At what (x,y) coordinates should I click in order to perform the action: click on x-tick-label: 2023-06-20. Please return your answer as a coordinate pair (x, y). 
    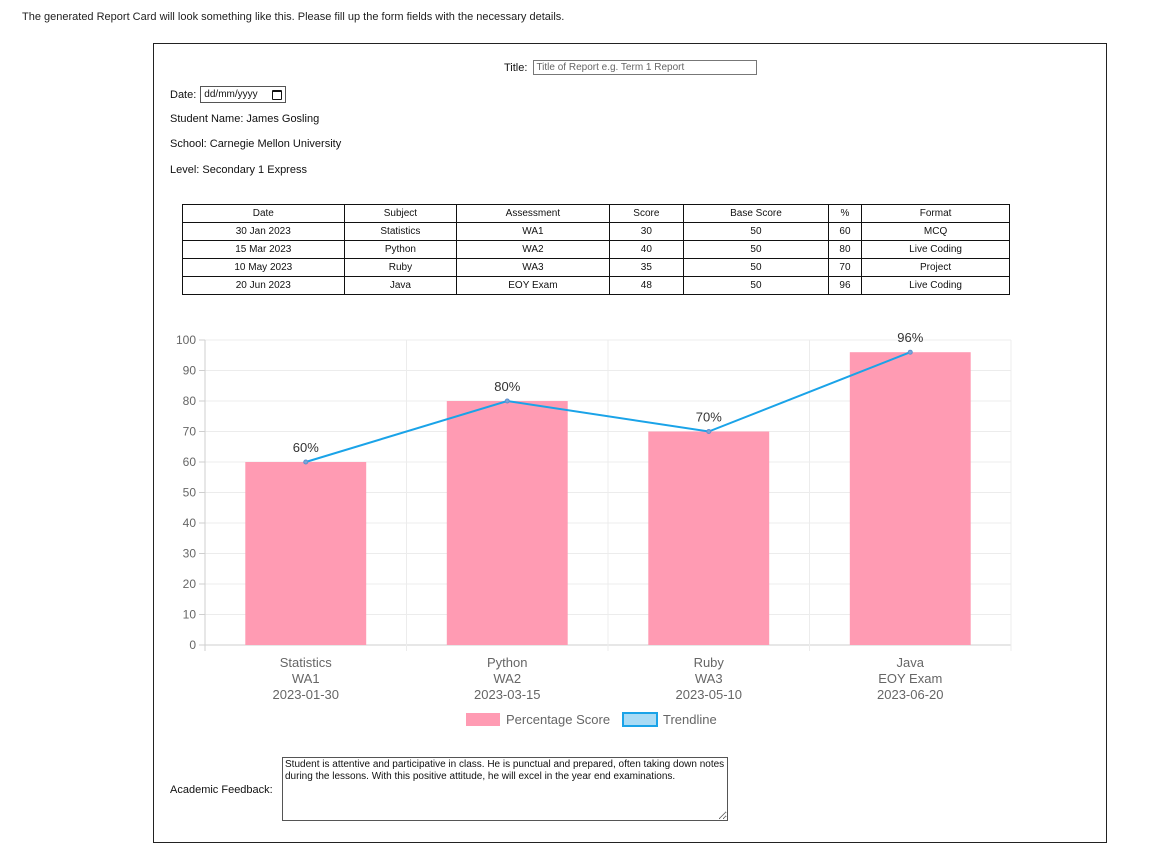
    Looking at the image, I should click on (910, 694).